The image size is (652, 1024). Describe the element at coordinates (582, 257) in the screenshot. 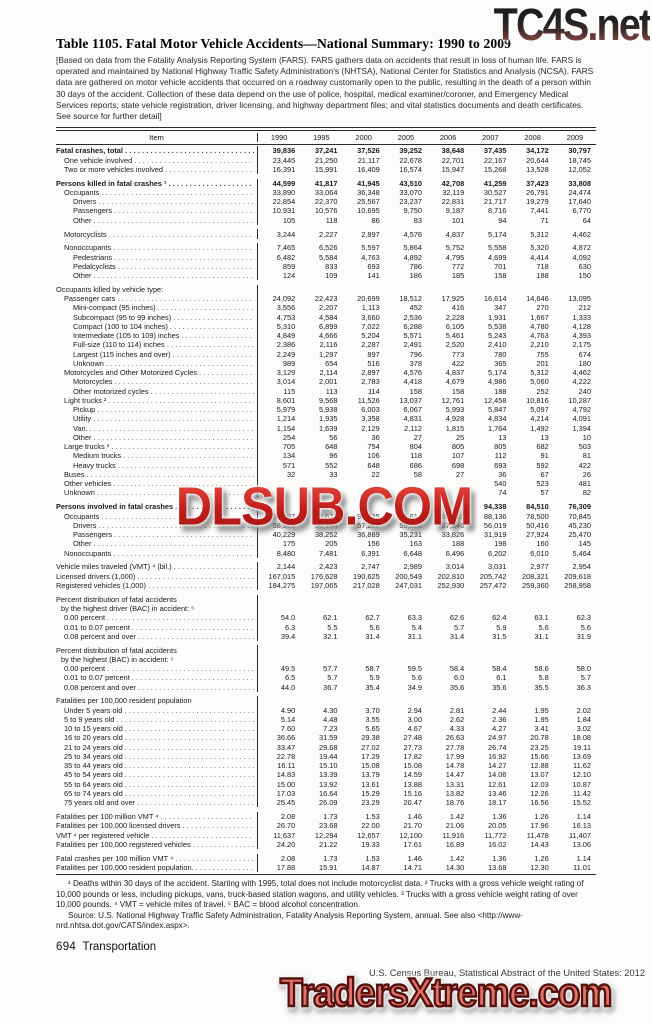

I see `value-cell: 4,092` at that location.